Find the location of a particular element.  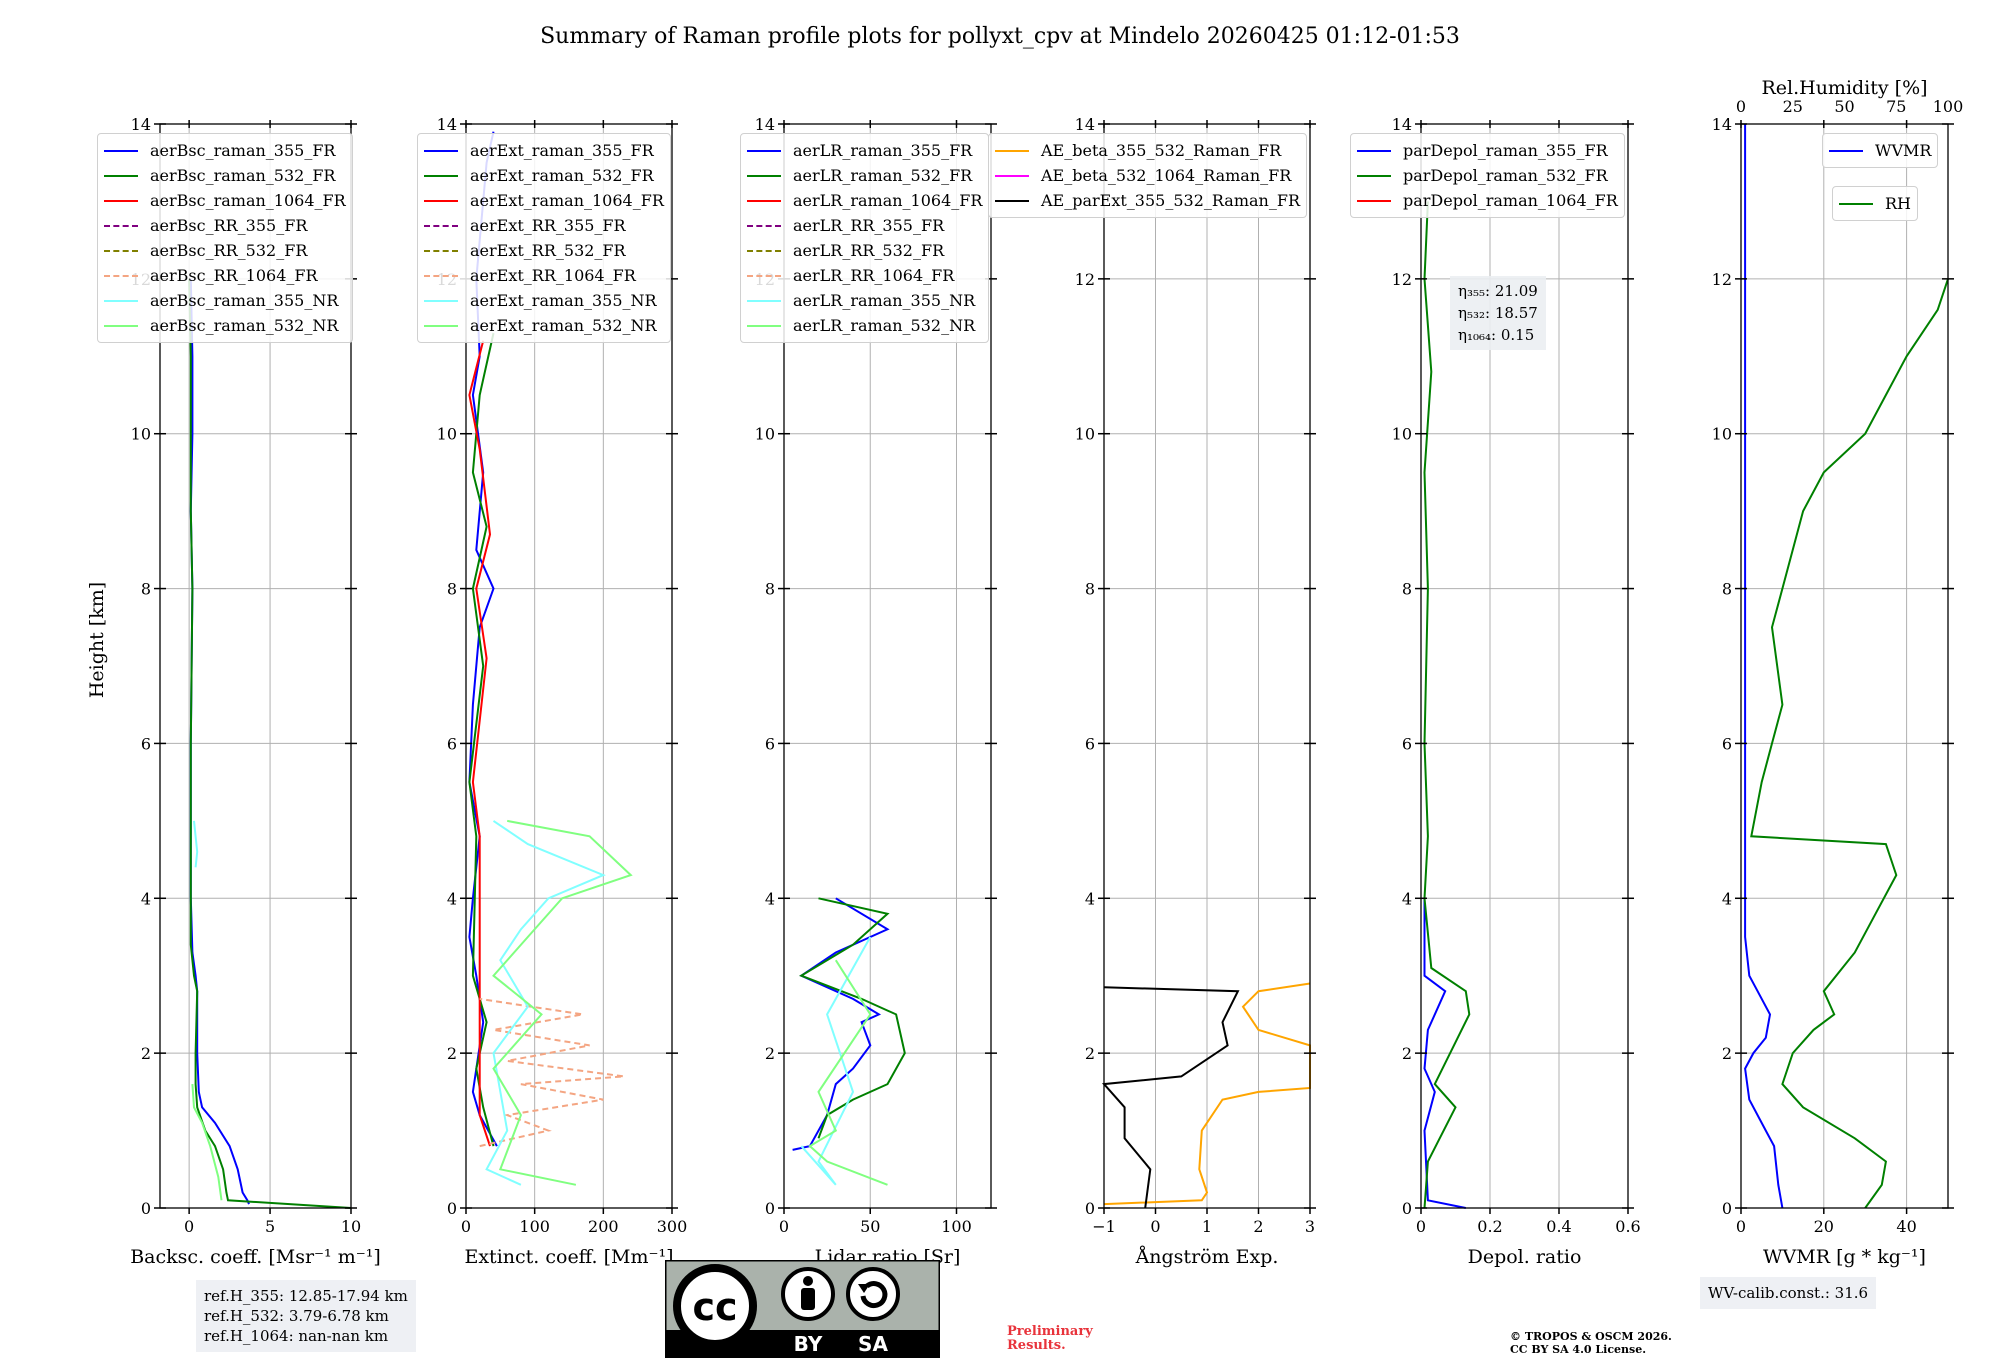

series-aerExt_raman_1064_FR is located at coordinates (480, 743).